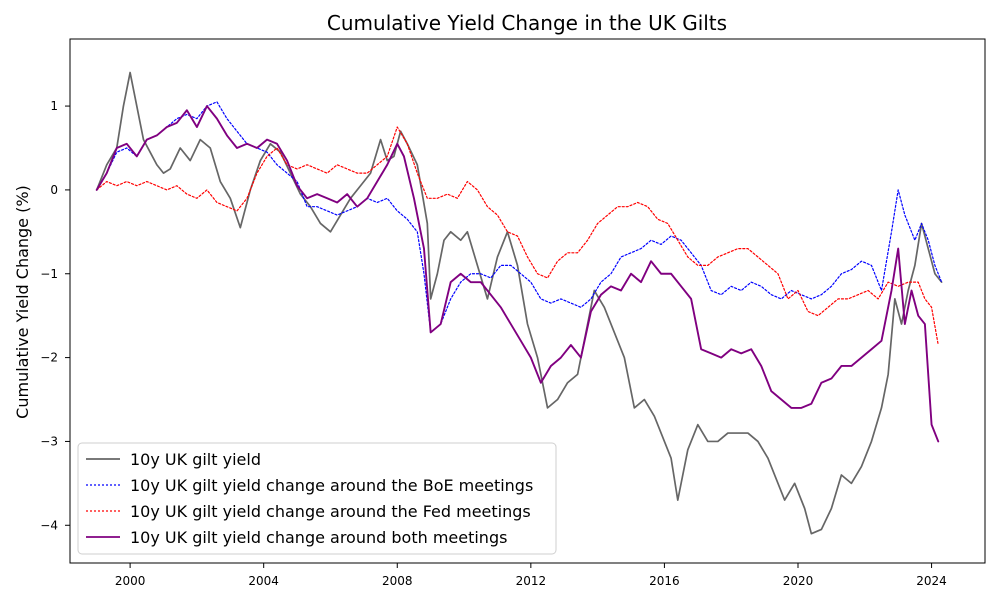  Describe the element at coordinates (527, 23) in the screenshot. I see `chart-title: Cumulative Yield Change in the UK Gilts` at that location.